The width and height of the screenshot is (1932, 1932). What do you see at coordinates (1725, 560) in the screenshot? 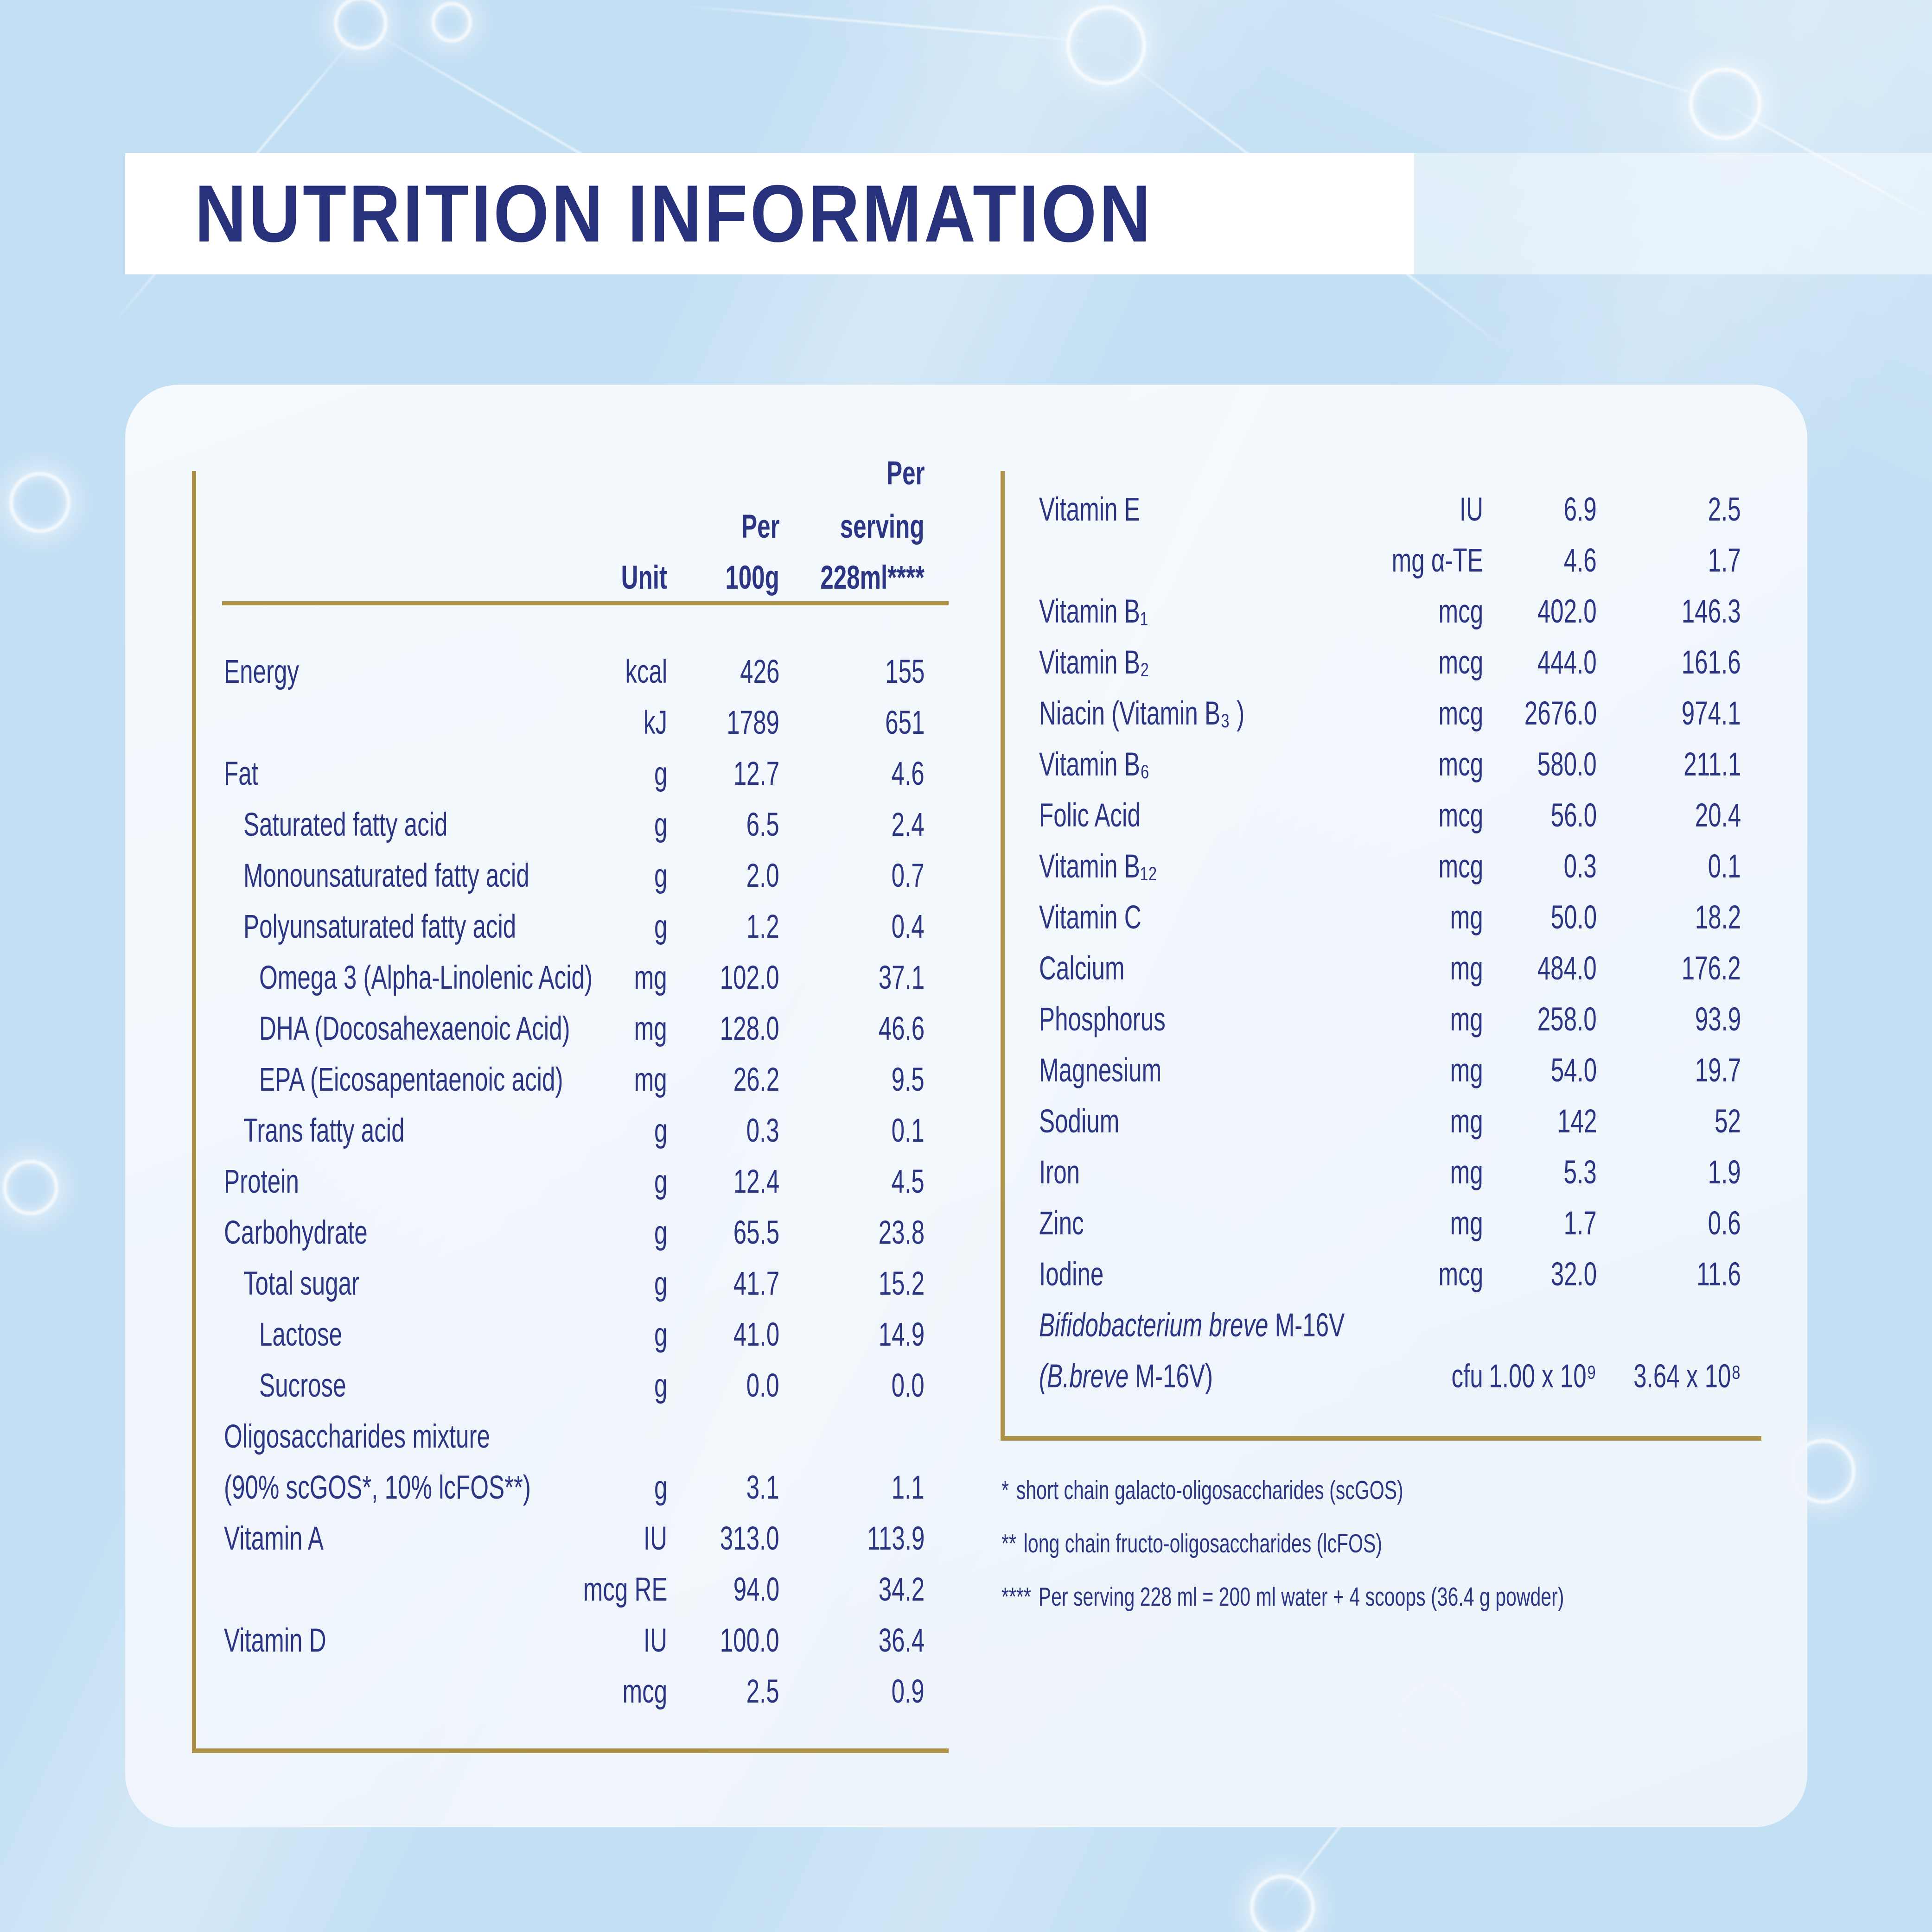
I see `per-serving-cell: 1.7` at bounding box center [1725, 560].